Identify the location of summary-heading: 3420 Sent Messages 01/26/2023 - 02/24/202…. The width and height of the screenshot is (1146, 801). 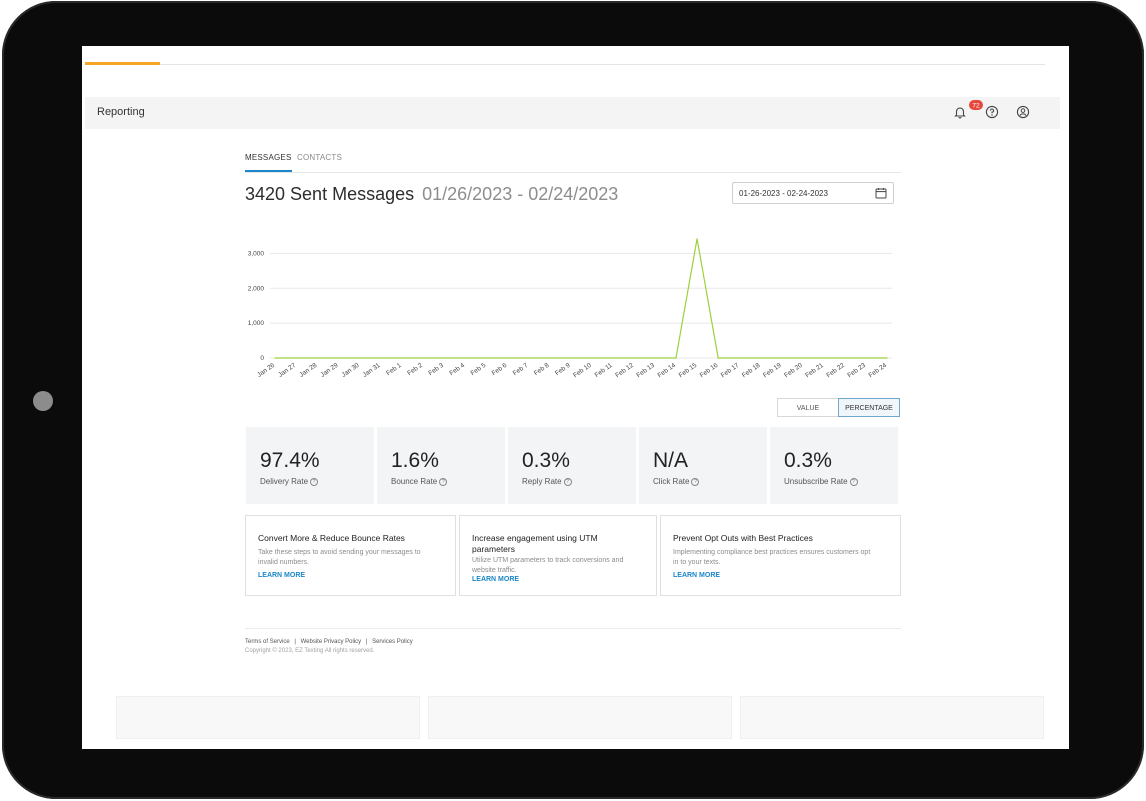
(431, 194).